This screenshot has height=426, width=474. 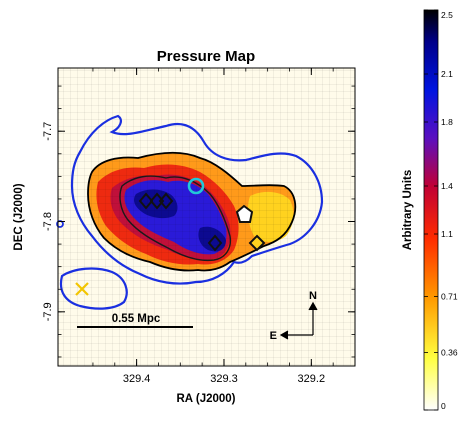 I want to click on colorbar-tick-label: 2.1, so click(x=447, y=74).